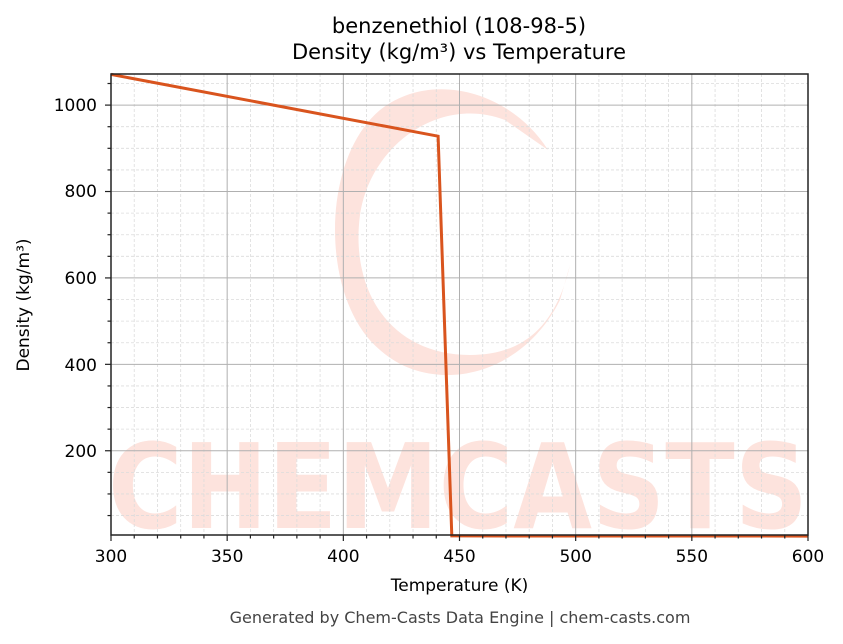 The image size is (843, 644). Describe the element at coordinates (227, 557) in the screenshot. I see `x-tick-label: 350` at that location.